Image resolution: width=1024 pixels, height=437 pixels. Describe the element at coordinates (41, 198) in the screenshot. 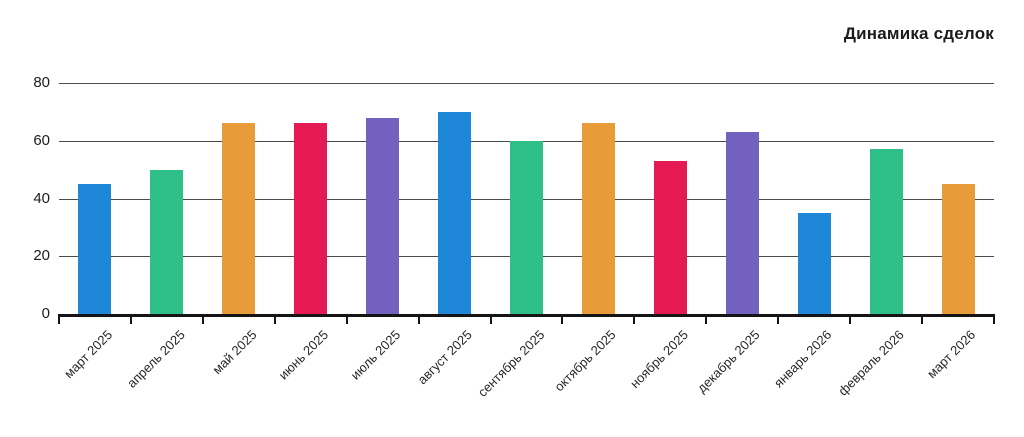

I see `y-axis-label: 40` at that location.